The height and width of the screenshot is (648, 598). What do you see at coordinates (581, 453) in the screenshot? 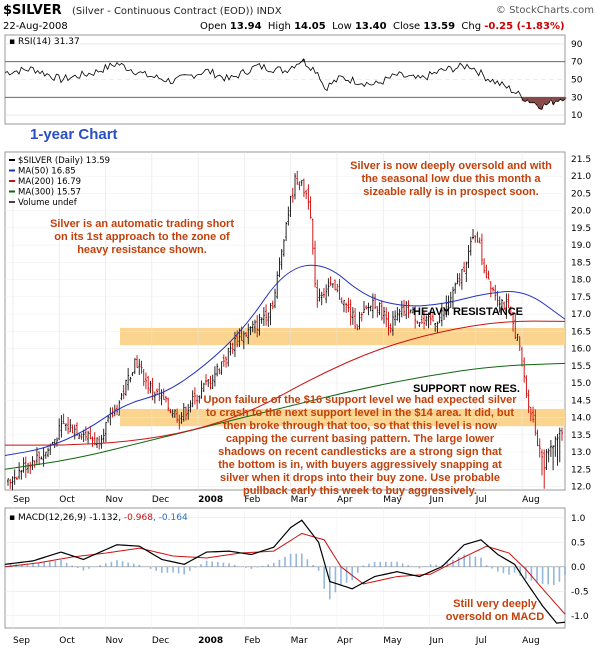
I see `price-tick-label: 13.0` at bounding box center [581, 453].